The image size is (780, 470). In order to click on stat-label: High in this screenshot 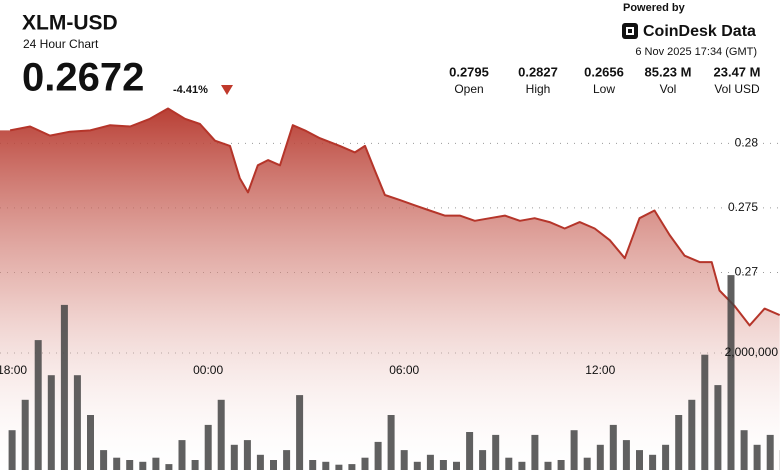, I will do `click(538, 89)`.